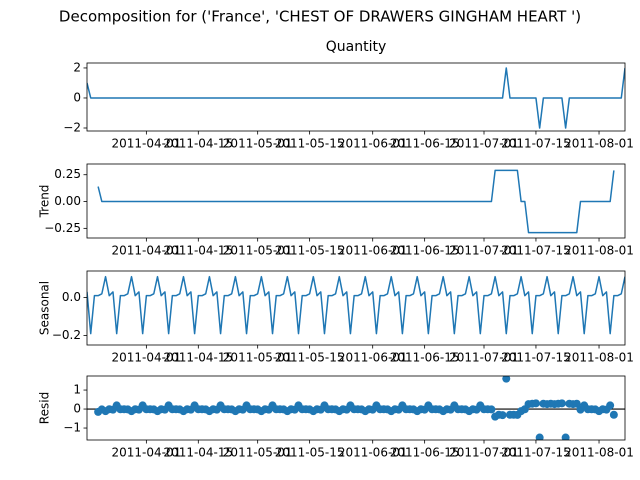  Describe the element at coordinates (45, 202) in the screenshot. I see `y-axis-label: Trend` at that location.